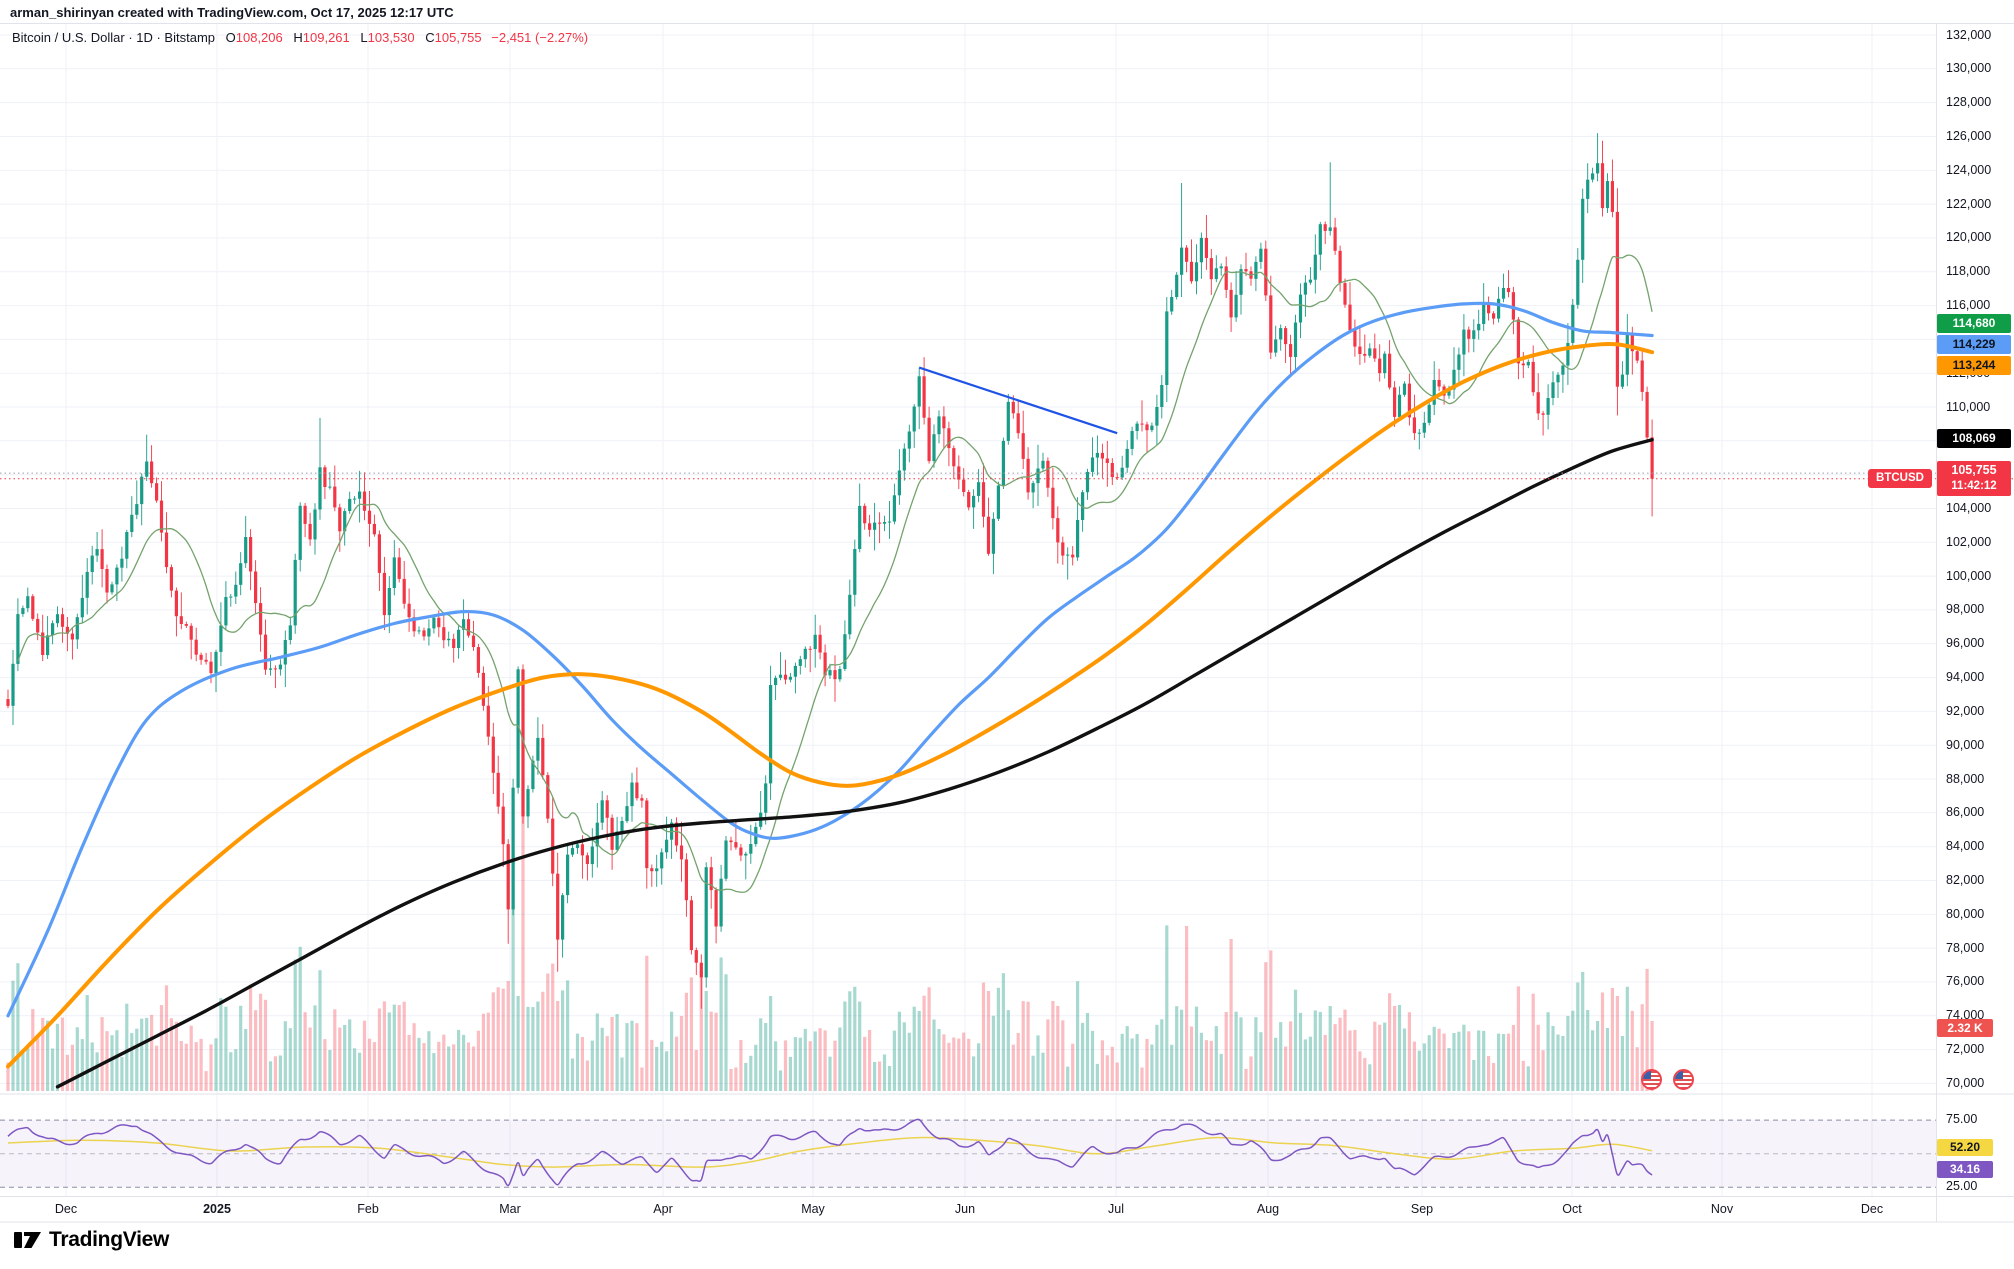  What do you see at coordinates (368, 1209) in the screenshot?
I see `time-tick-label: Feb` at bounding box center [368, 1209].